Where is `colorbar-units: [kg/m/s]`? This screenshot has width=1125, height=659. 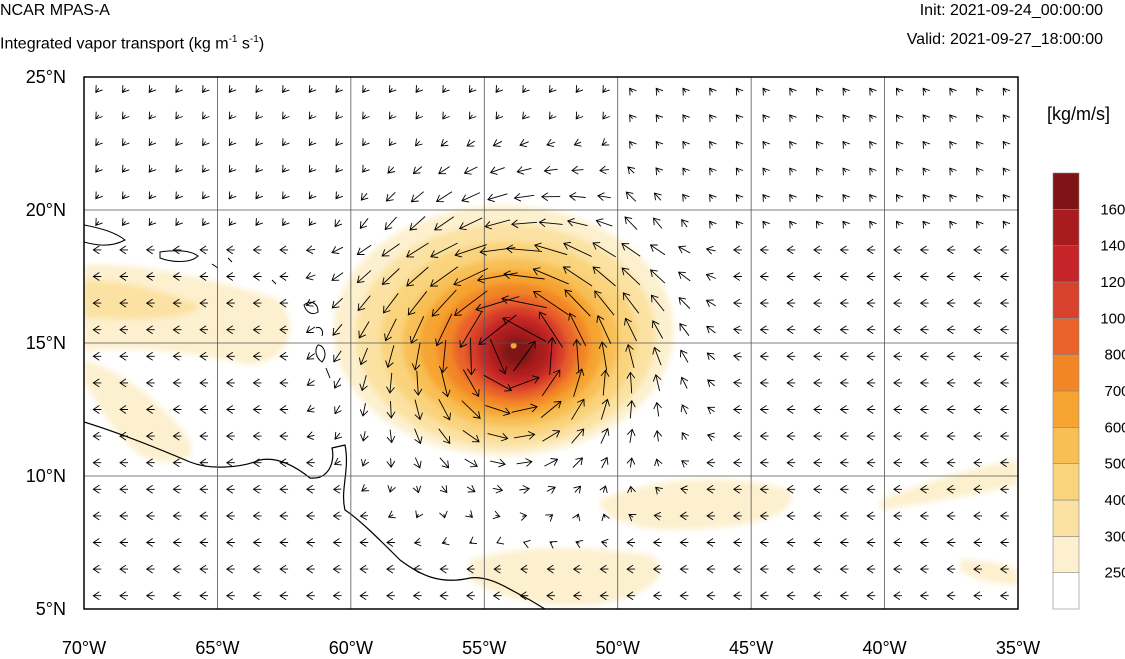
colorbar-units: [kg/m/s] is located at coordinates (1079, 114).